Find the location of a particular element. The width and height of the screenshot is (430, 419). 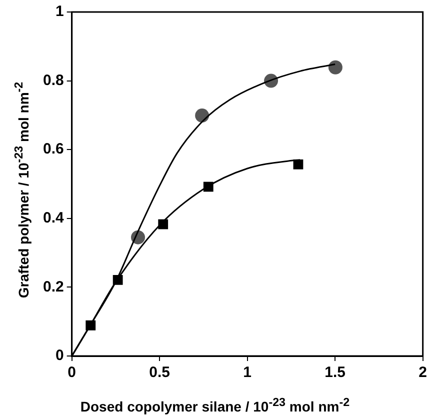

x-tick-label: 0 is located at coordinates (72, 373).